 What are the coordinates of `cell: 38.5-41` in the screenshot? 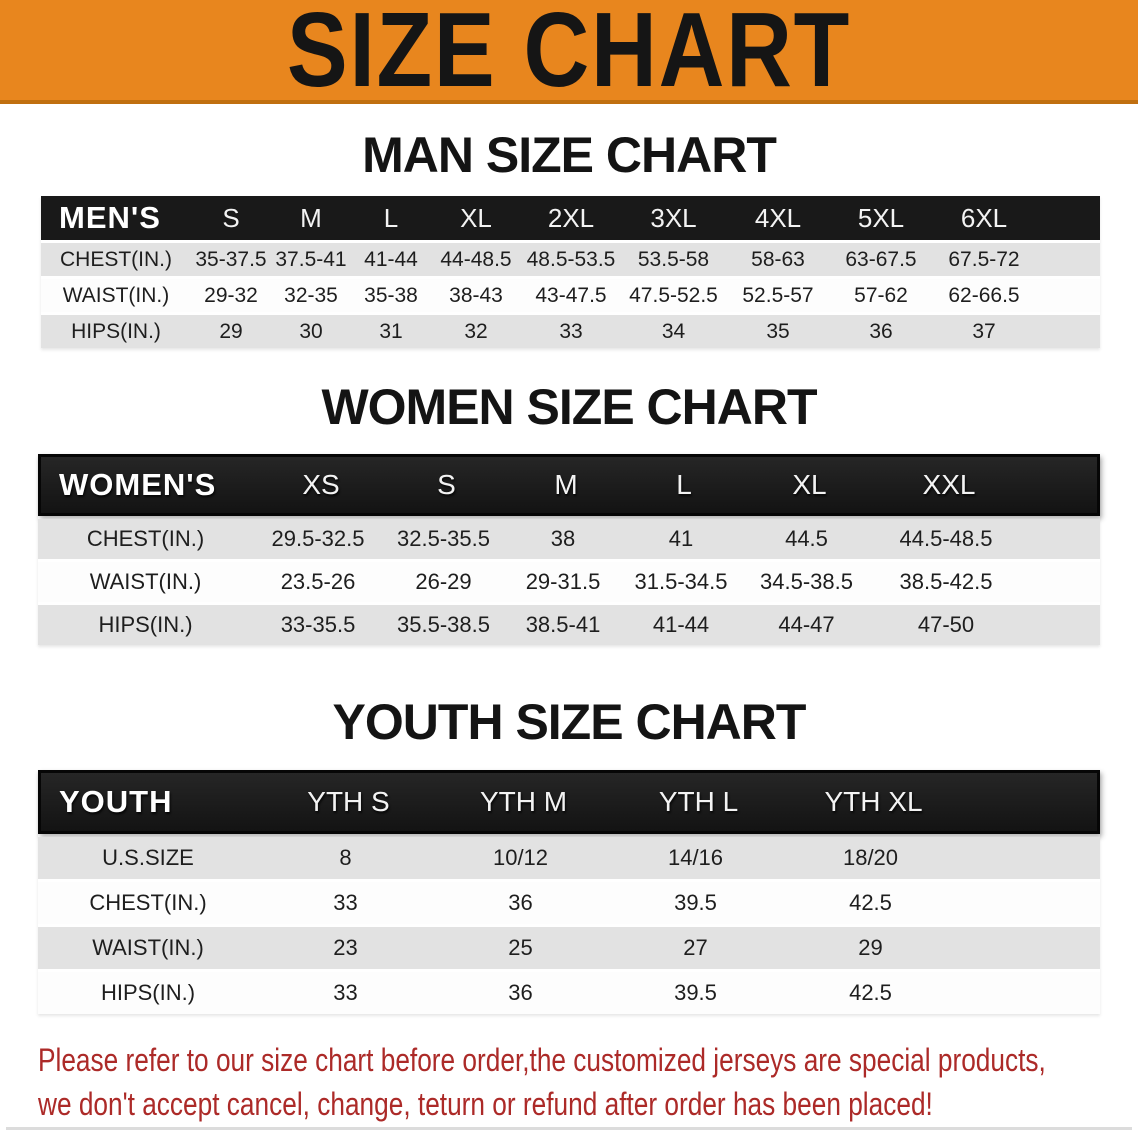 It's located at (563, 624).